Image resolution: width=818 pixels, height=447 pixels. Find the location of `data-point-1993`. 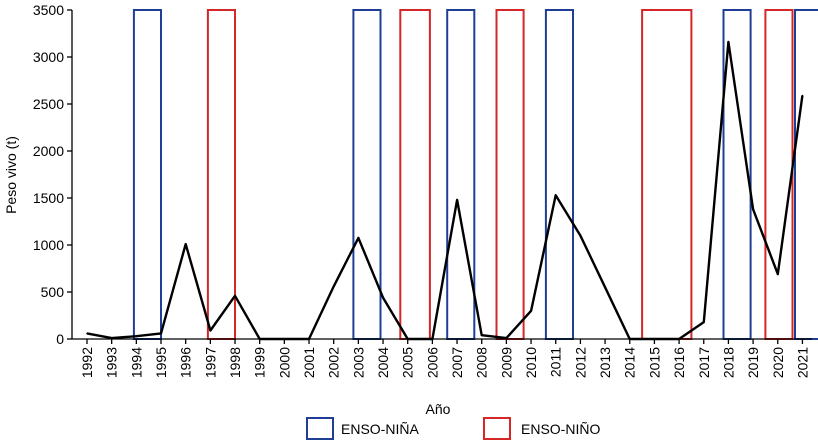

data-point-1993 is located at coordinates (111, 338).